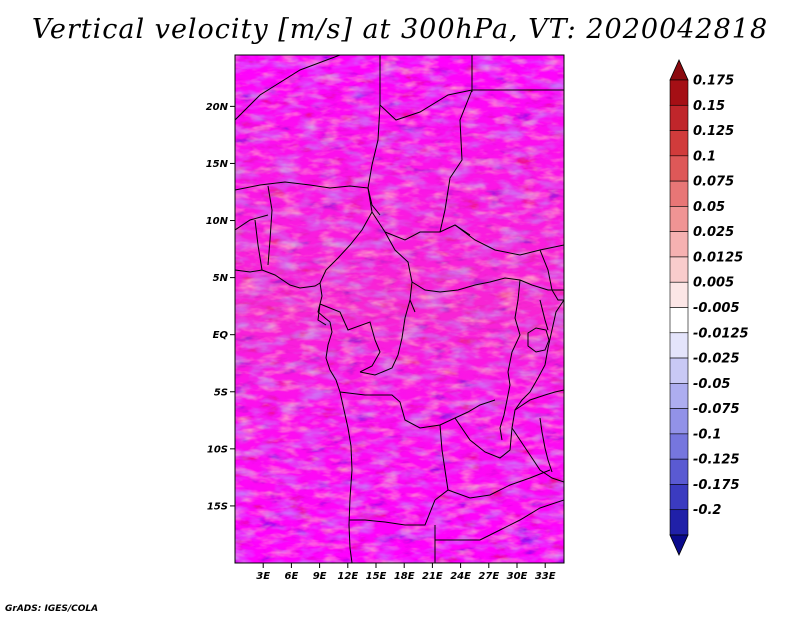 This screenshot has width=800, height=618. What do you see at coordinates (220, 307) in the screenshot?
I see `latitude-axis: 20N 15N 10N 5N EQ 5S 10S 15S` at bounding box center [220, 307].